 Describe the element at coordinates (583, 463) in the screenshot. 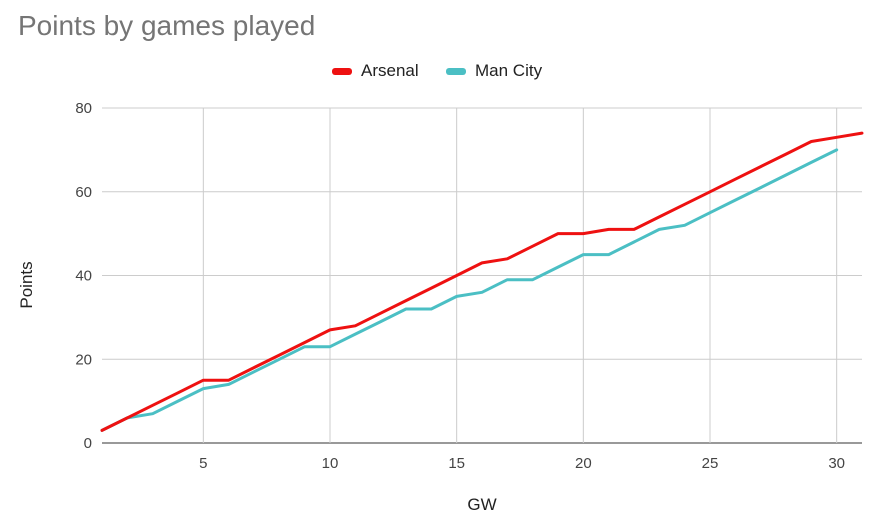

I see `x-tick-label-20: 20` at that location.